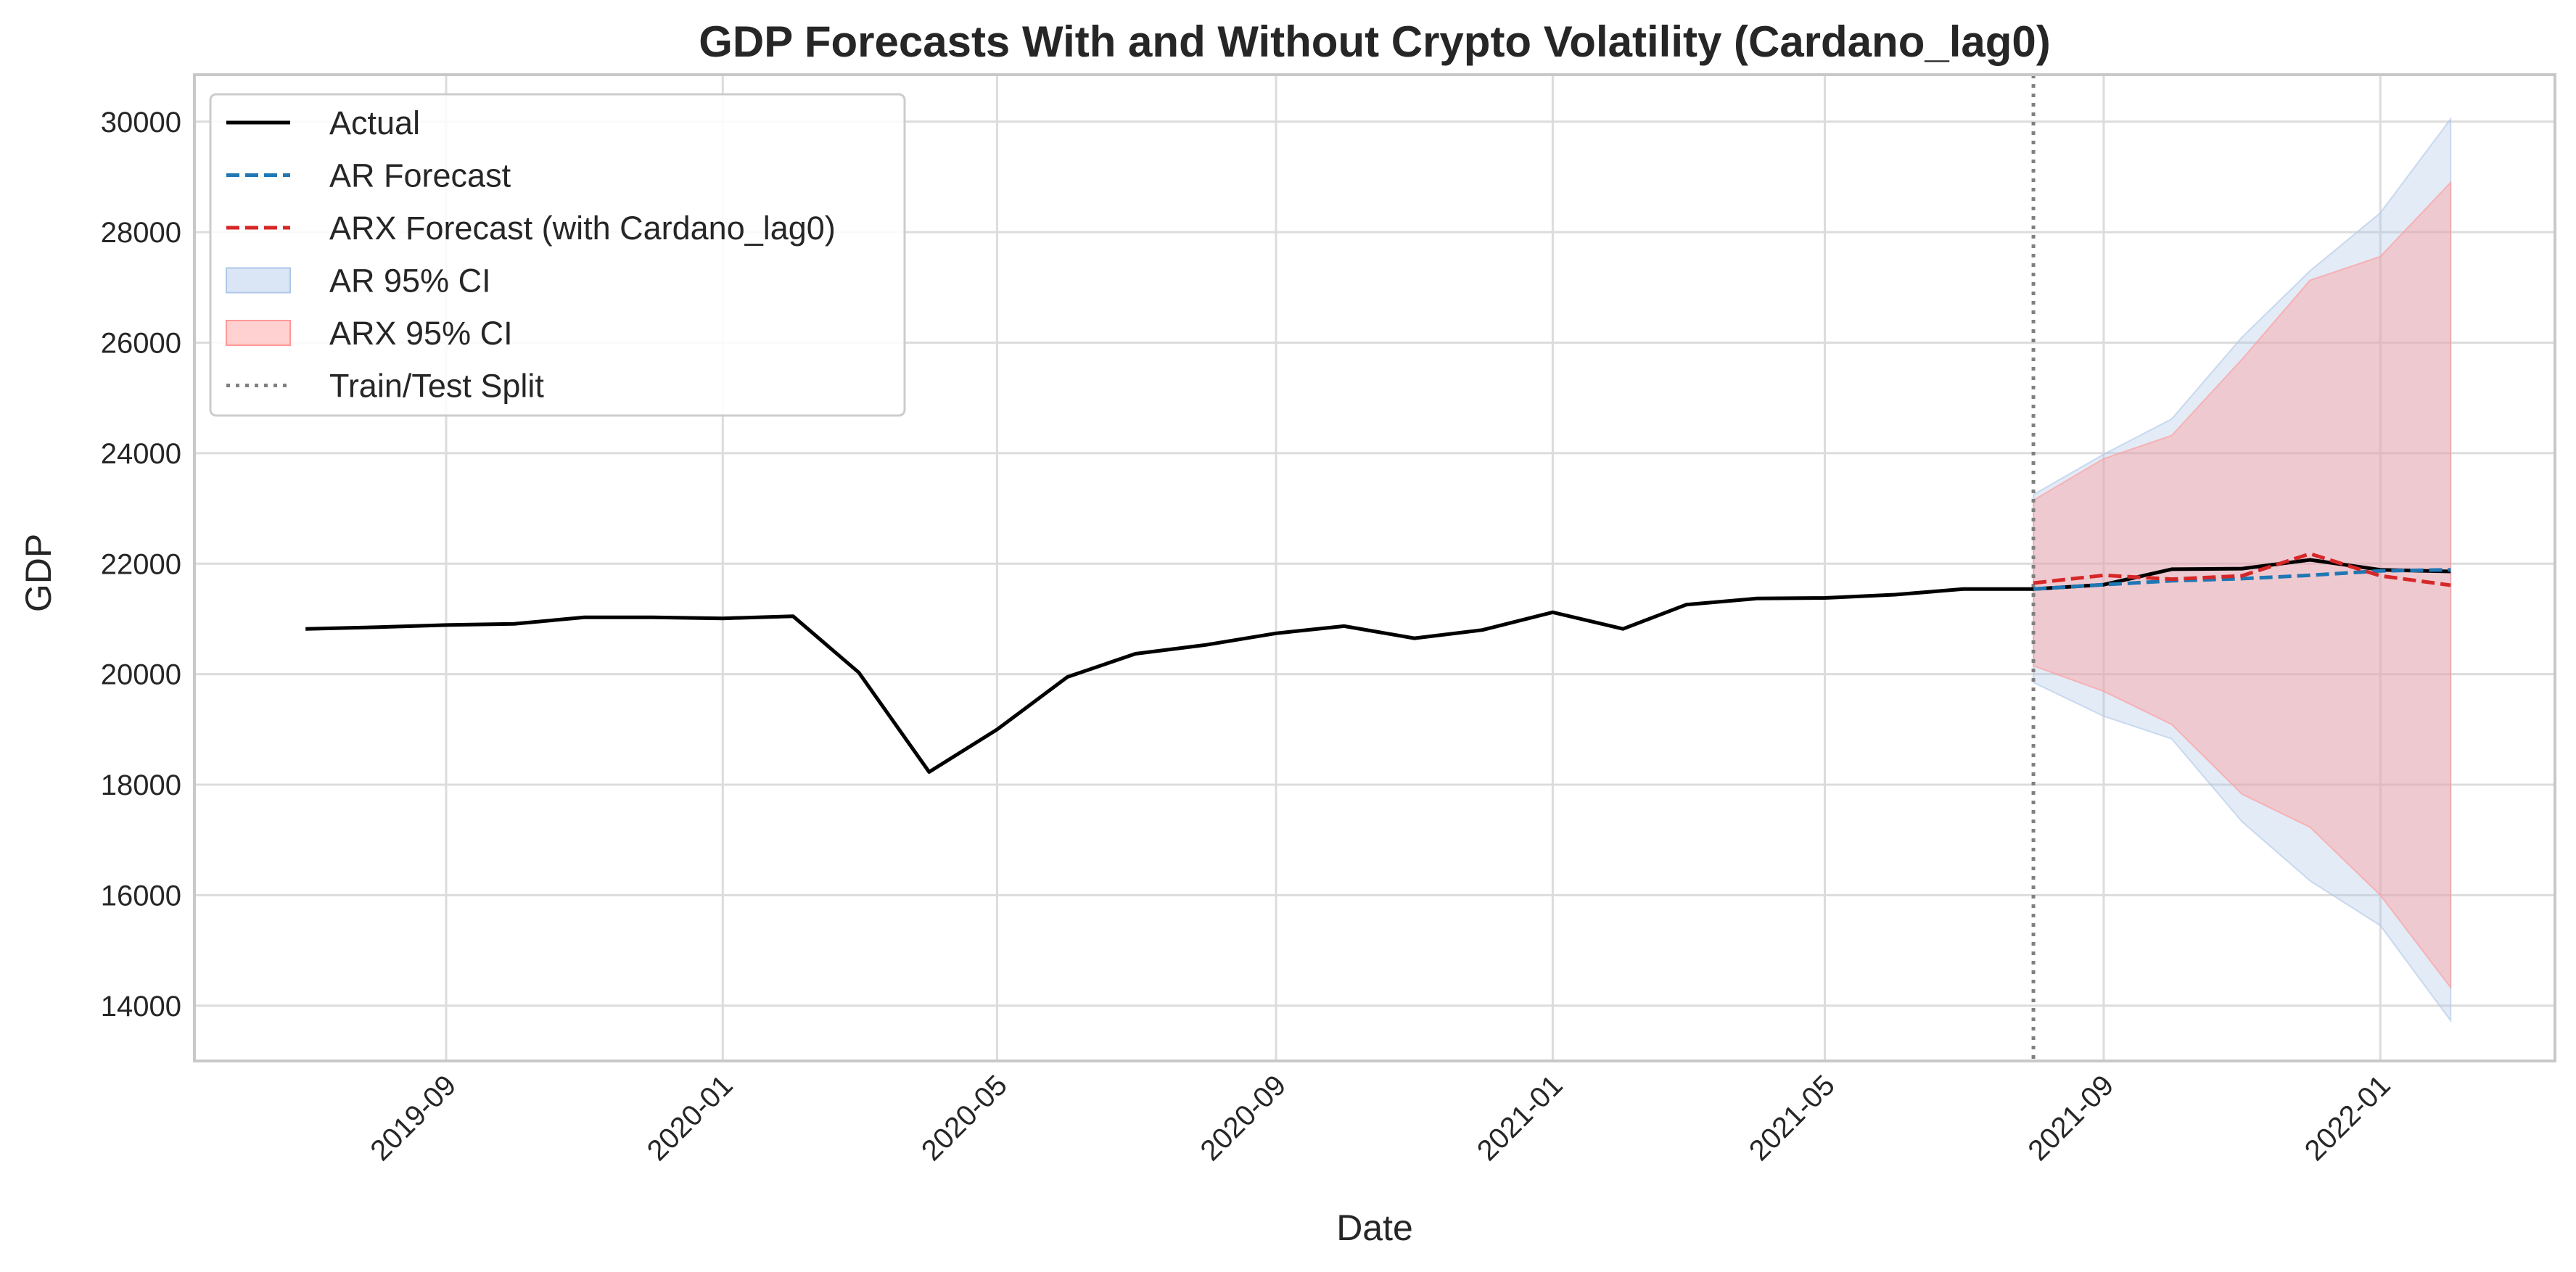  Describe the element at coordinates (2071, 1118) in the screenshot. I see `x-tick-label: 2021-09` at that location.